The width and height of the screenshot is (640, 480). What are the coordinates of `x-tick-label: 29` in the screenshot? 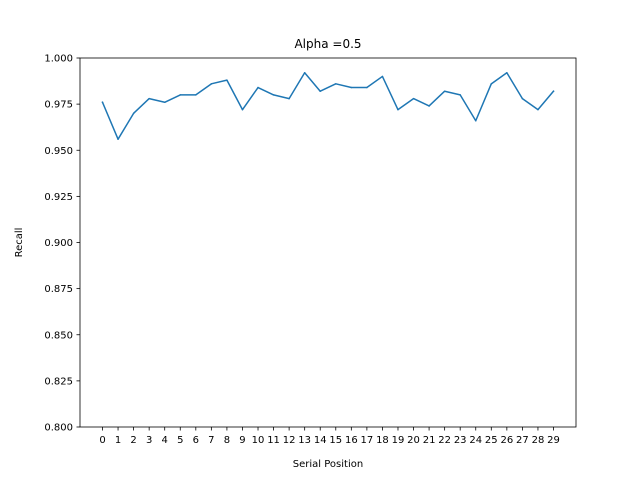 It's located at (553, 440).